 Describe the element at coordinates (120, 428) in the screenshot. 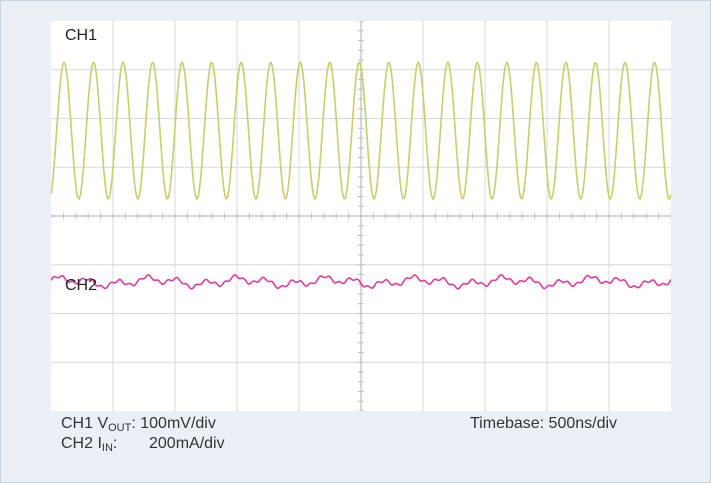

I see `ch1-caption-sub: OUT` at that location.